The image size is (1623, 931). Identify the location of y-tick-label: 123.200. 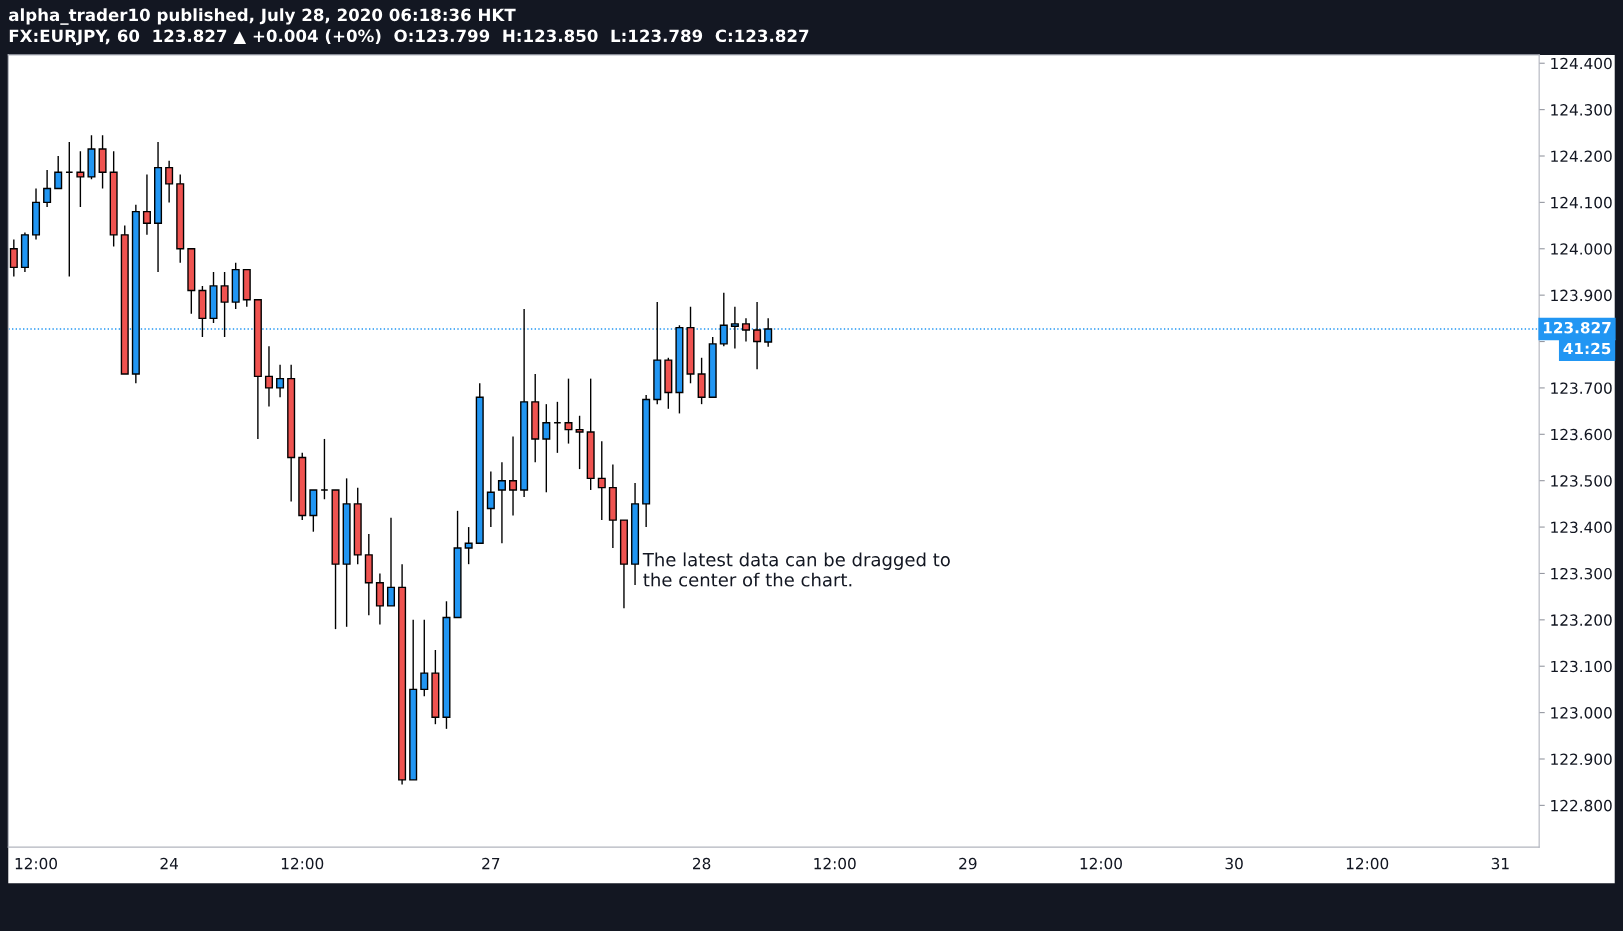
(1581, 620).